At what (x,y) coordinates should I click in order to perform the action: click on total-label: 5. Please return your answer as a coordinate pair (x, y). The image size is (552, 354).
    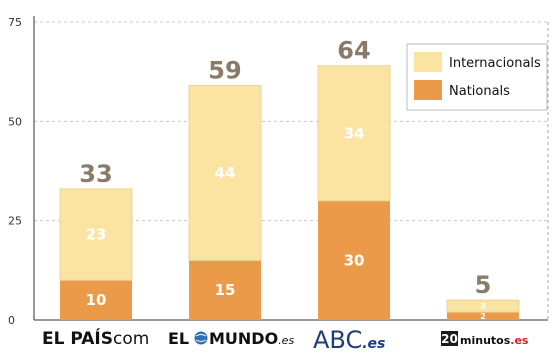
    Looking at the image, I should click on (483, 285).